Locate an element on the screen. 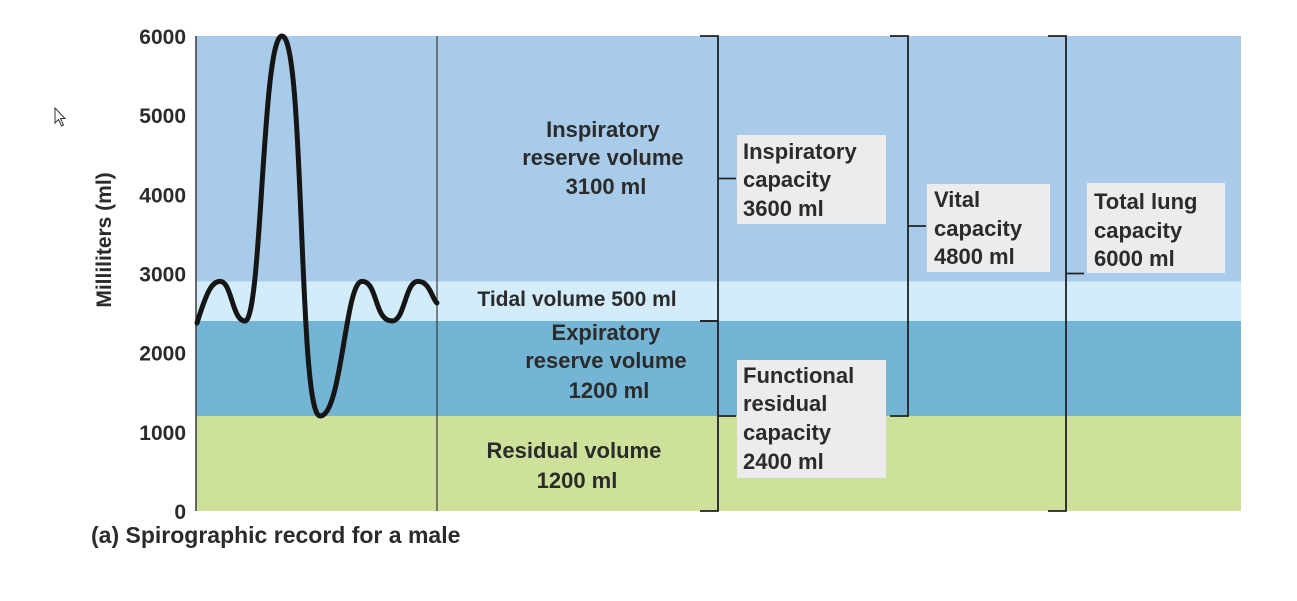 The width and height of the screenshot is (1297, 601). vc-line-1: Vital is located at coordinates (957, 199).